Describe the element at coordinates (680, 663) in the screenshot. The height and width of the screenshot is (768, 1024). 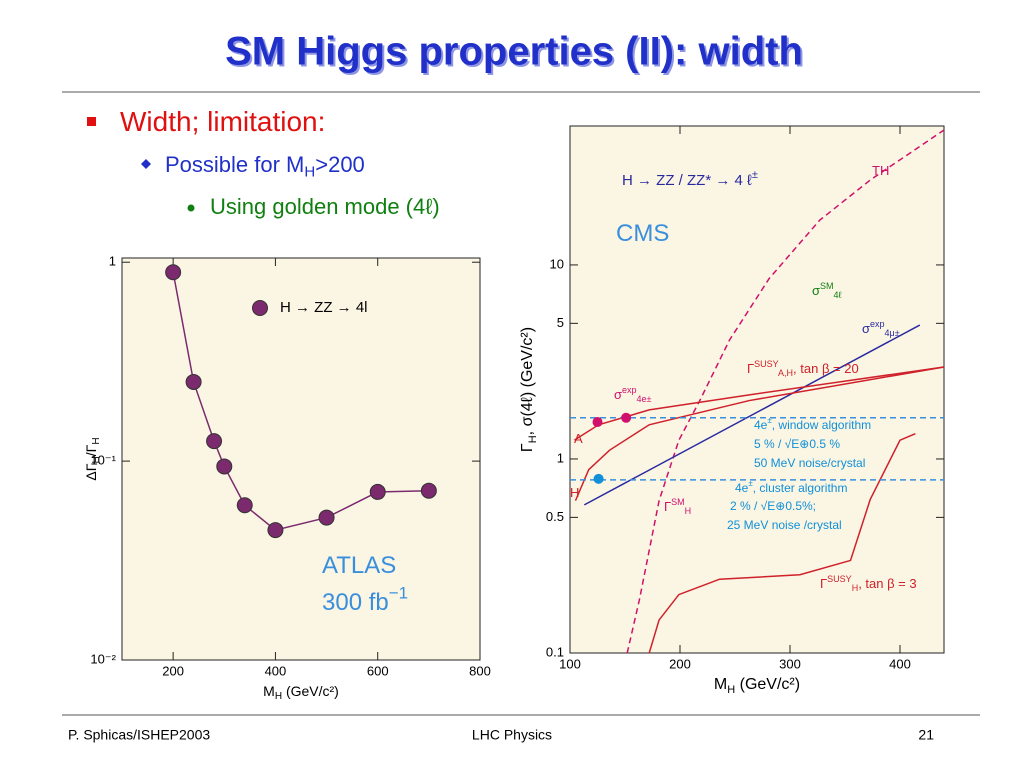
I see `x-tick-label: 200` at that location.